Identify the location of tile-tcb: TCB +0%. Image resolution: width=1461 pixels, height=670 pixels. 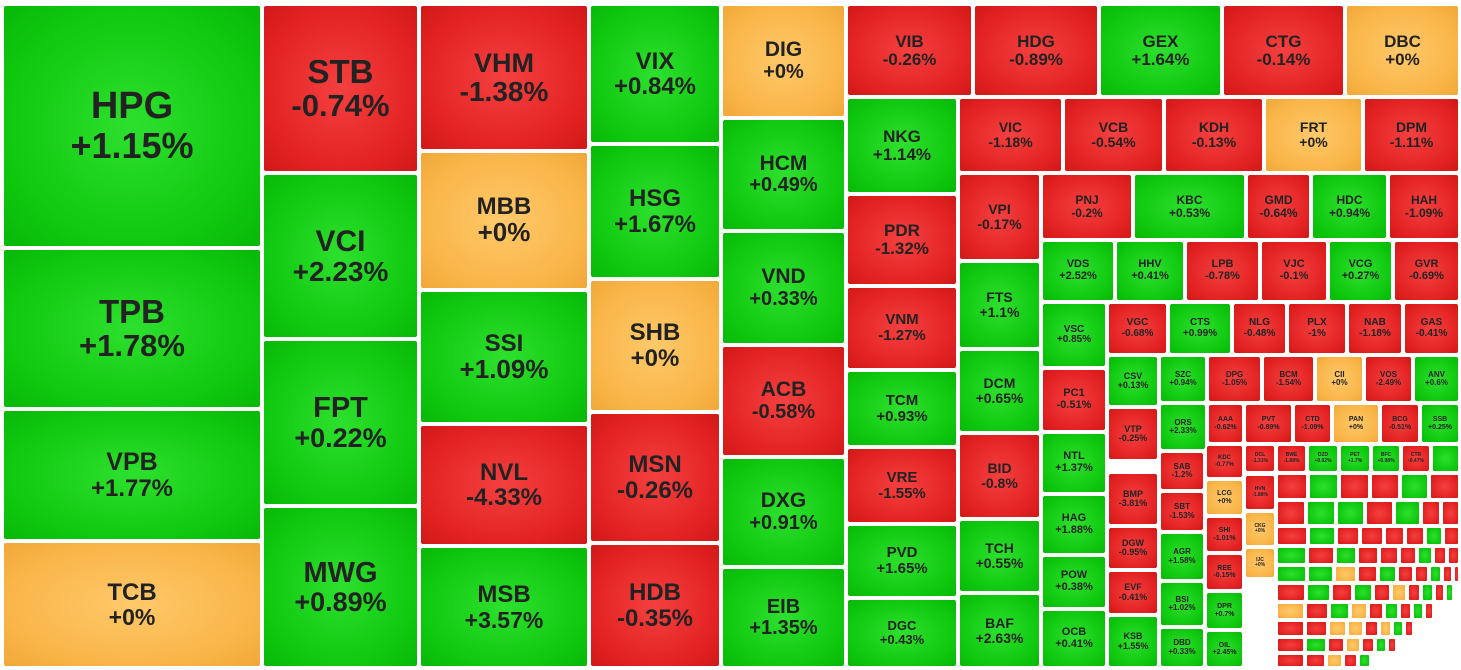
(132, 604).